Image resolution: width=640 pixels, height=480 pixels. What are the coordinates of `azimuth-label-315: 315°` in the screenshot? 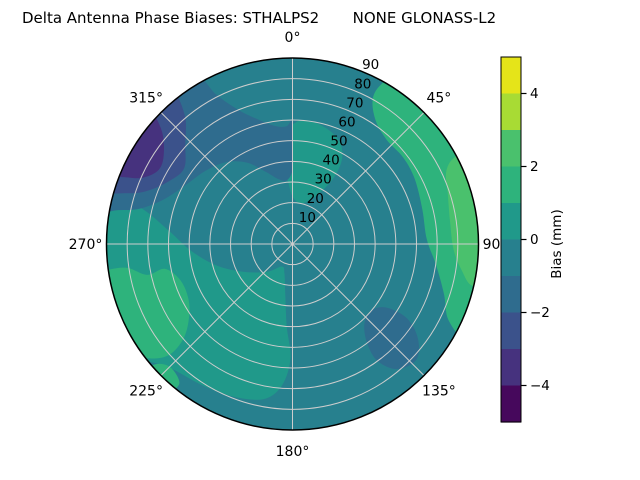 It's located at (146, 99).